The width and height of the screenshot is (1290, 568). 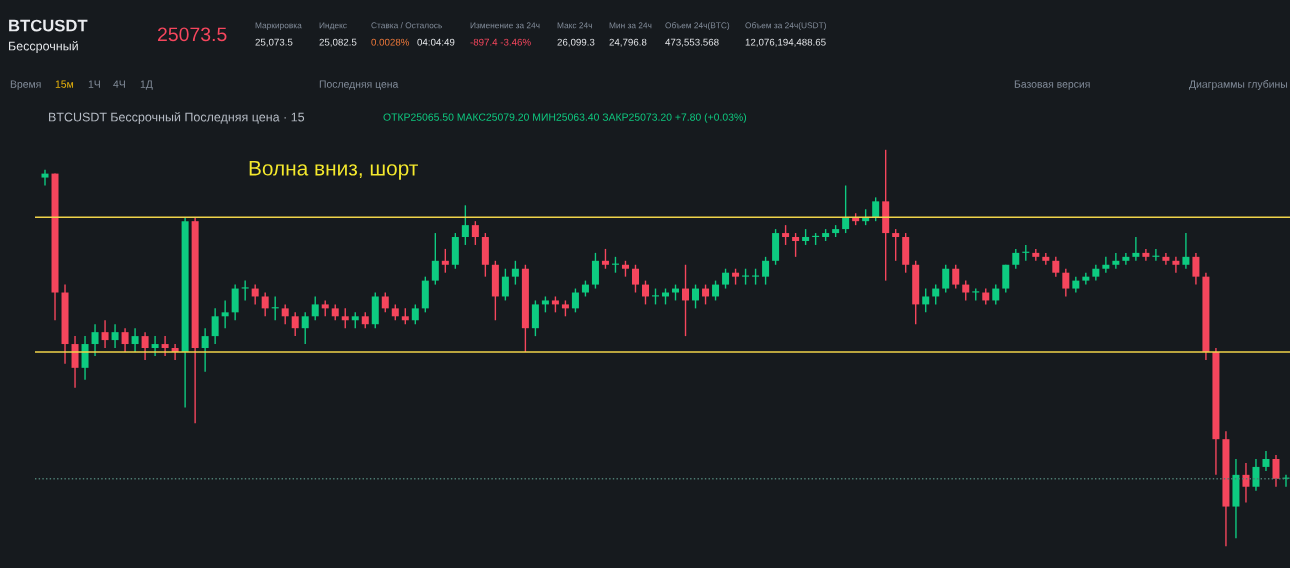 I want to click on text: 0.0028%, so click(x=390, y=42).